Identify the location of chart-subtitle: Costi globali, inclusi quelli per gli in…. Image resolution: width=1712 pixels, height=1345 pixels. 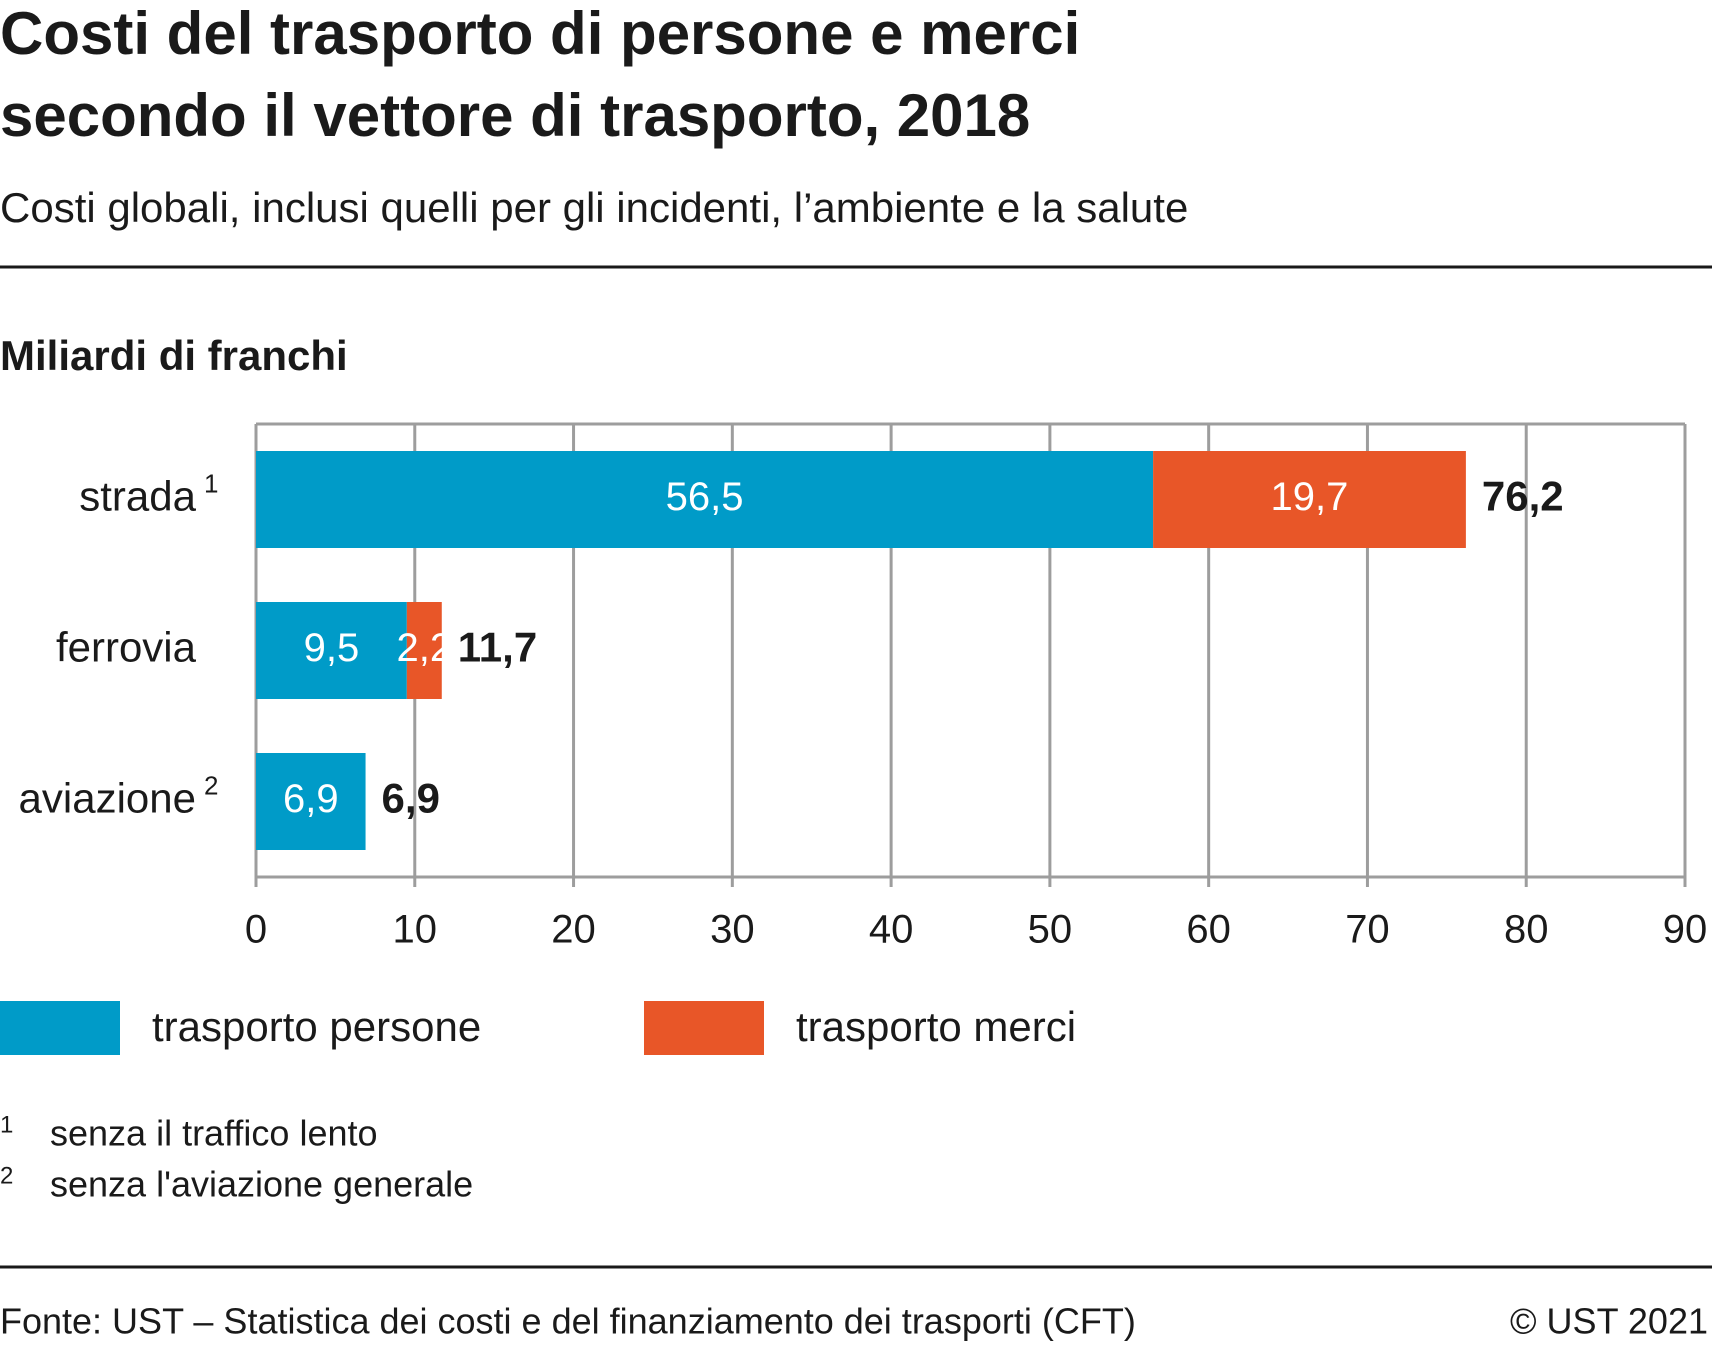
(594, 207).